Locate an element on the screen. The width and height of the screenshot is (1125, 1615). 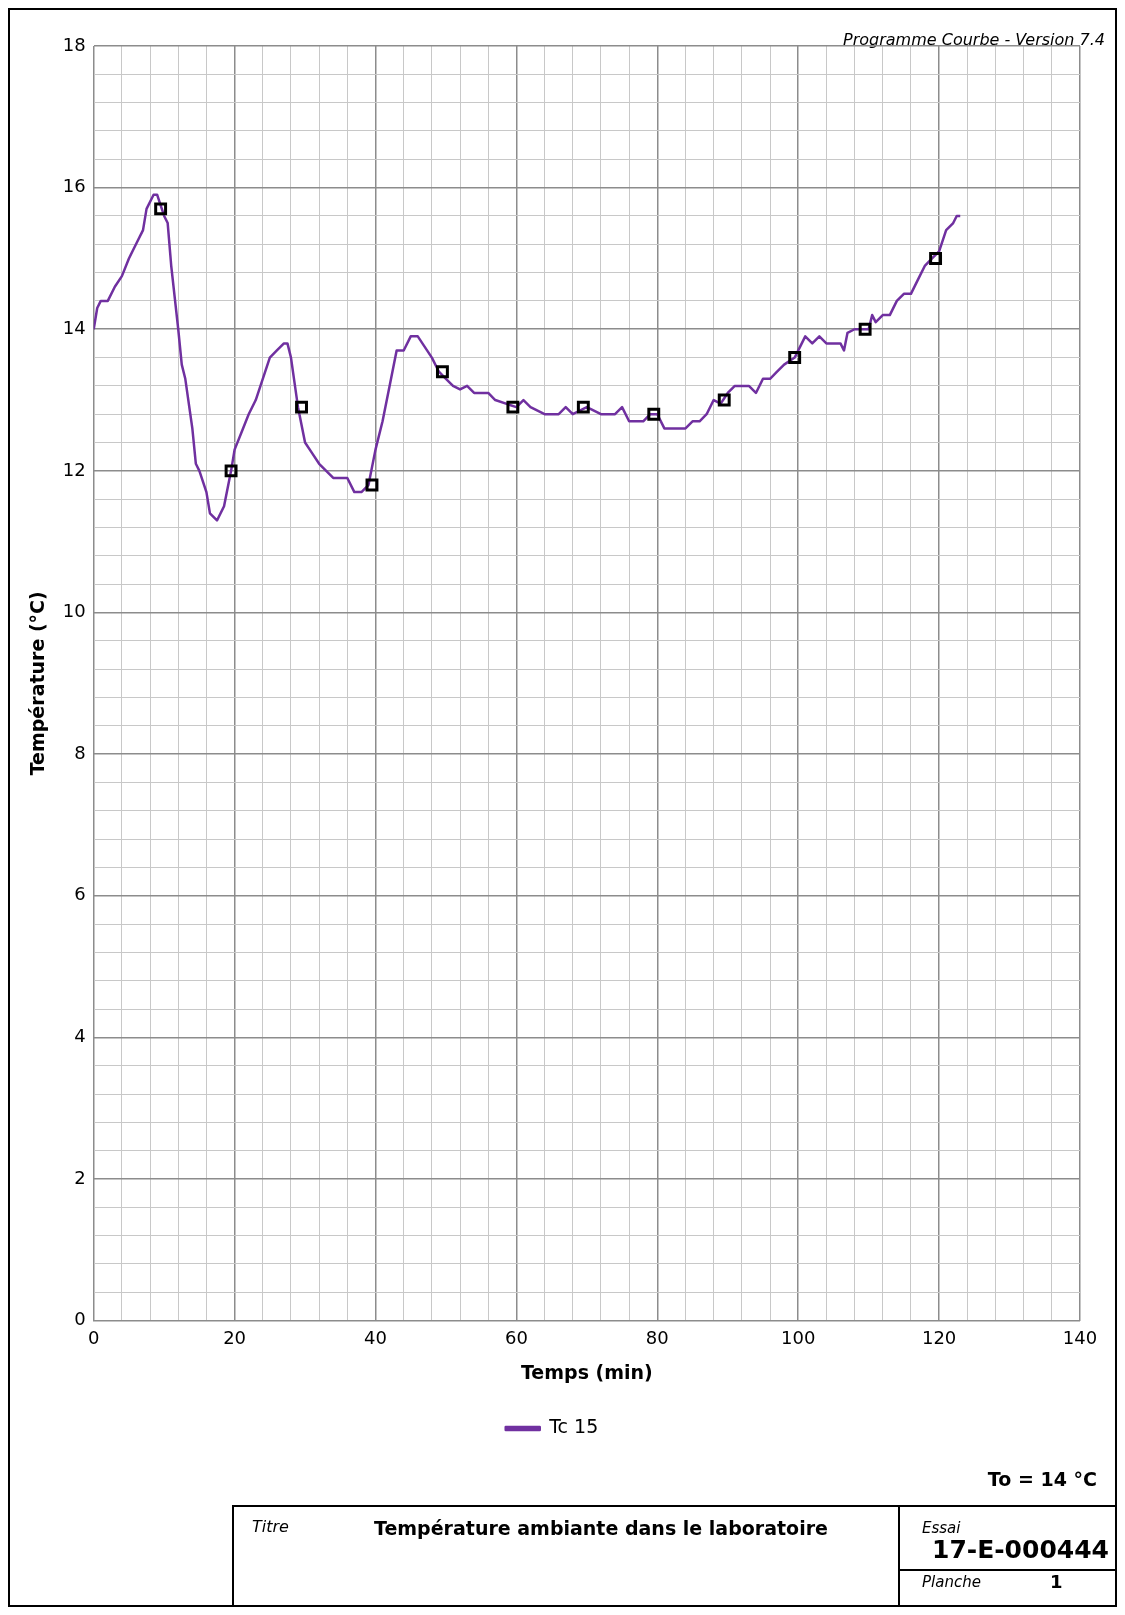
legend-label: Tc 15 is located at coordinates (573, 1426).